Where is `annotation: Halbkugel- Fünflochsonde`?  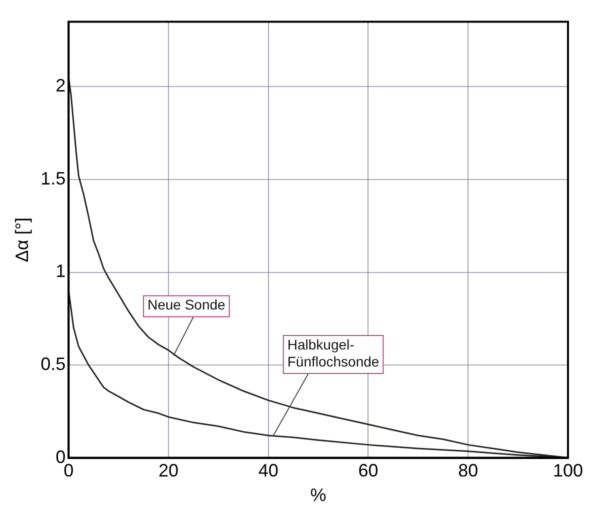 annotation: Halbkugel- Fünflochsonde is located at coordinates (333, 353).